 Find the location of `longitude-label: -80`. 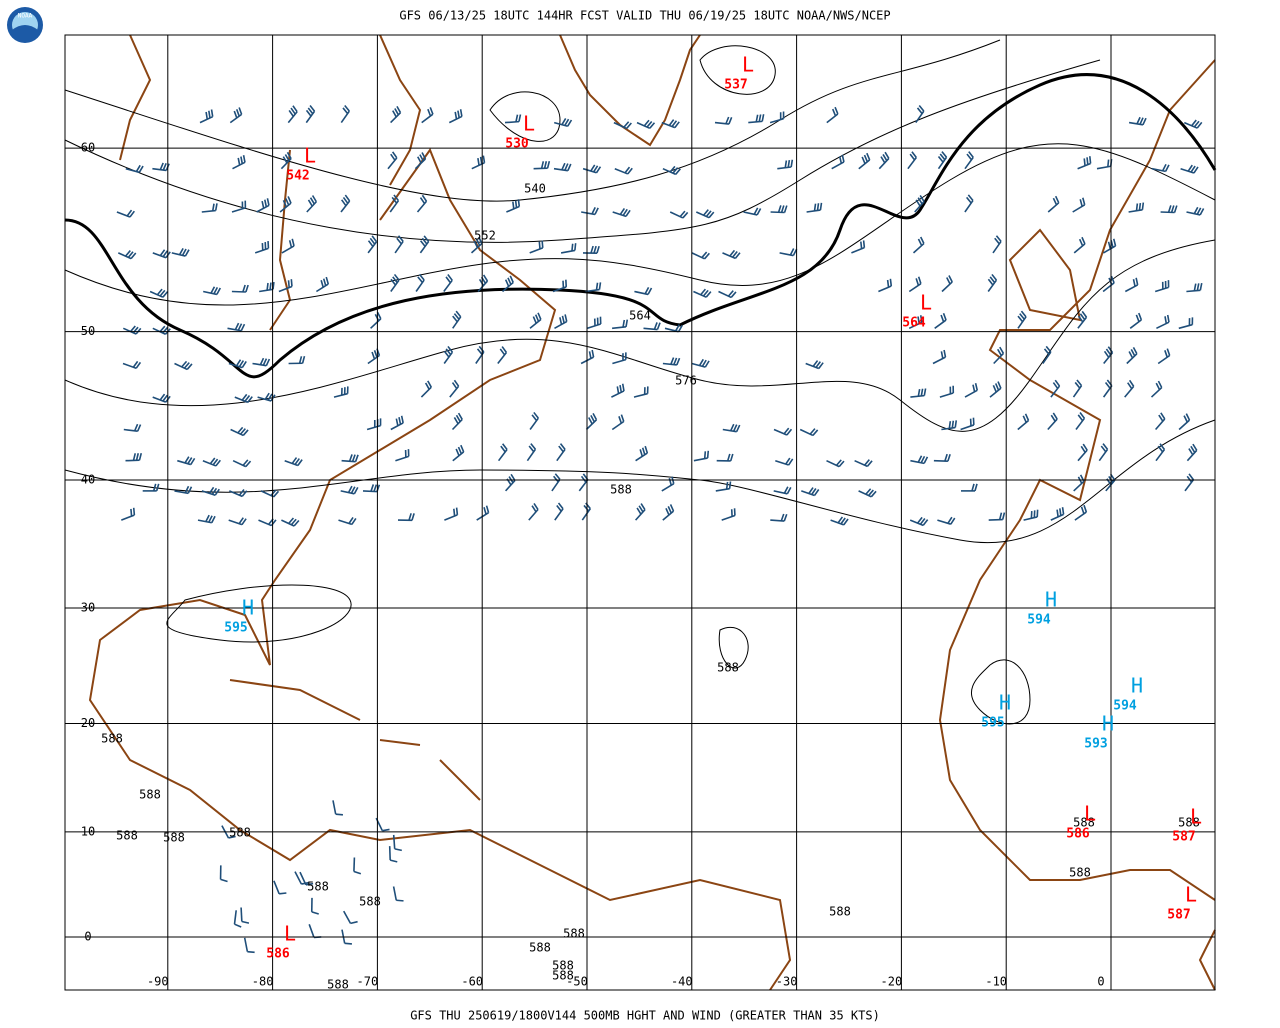

longitude-label: -80 is located at coordinates (263, 982).